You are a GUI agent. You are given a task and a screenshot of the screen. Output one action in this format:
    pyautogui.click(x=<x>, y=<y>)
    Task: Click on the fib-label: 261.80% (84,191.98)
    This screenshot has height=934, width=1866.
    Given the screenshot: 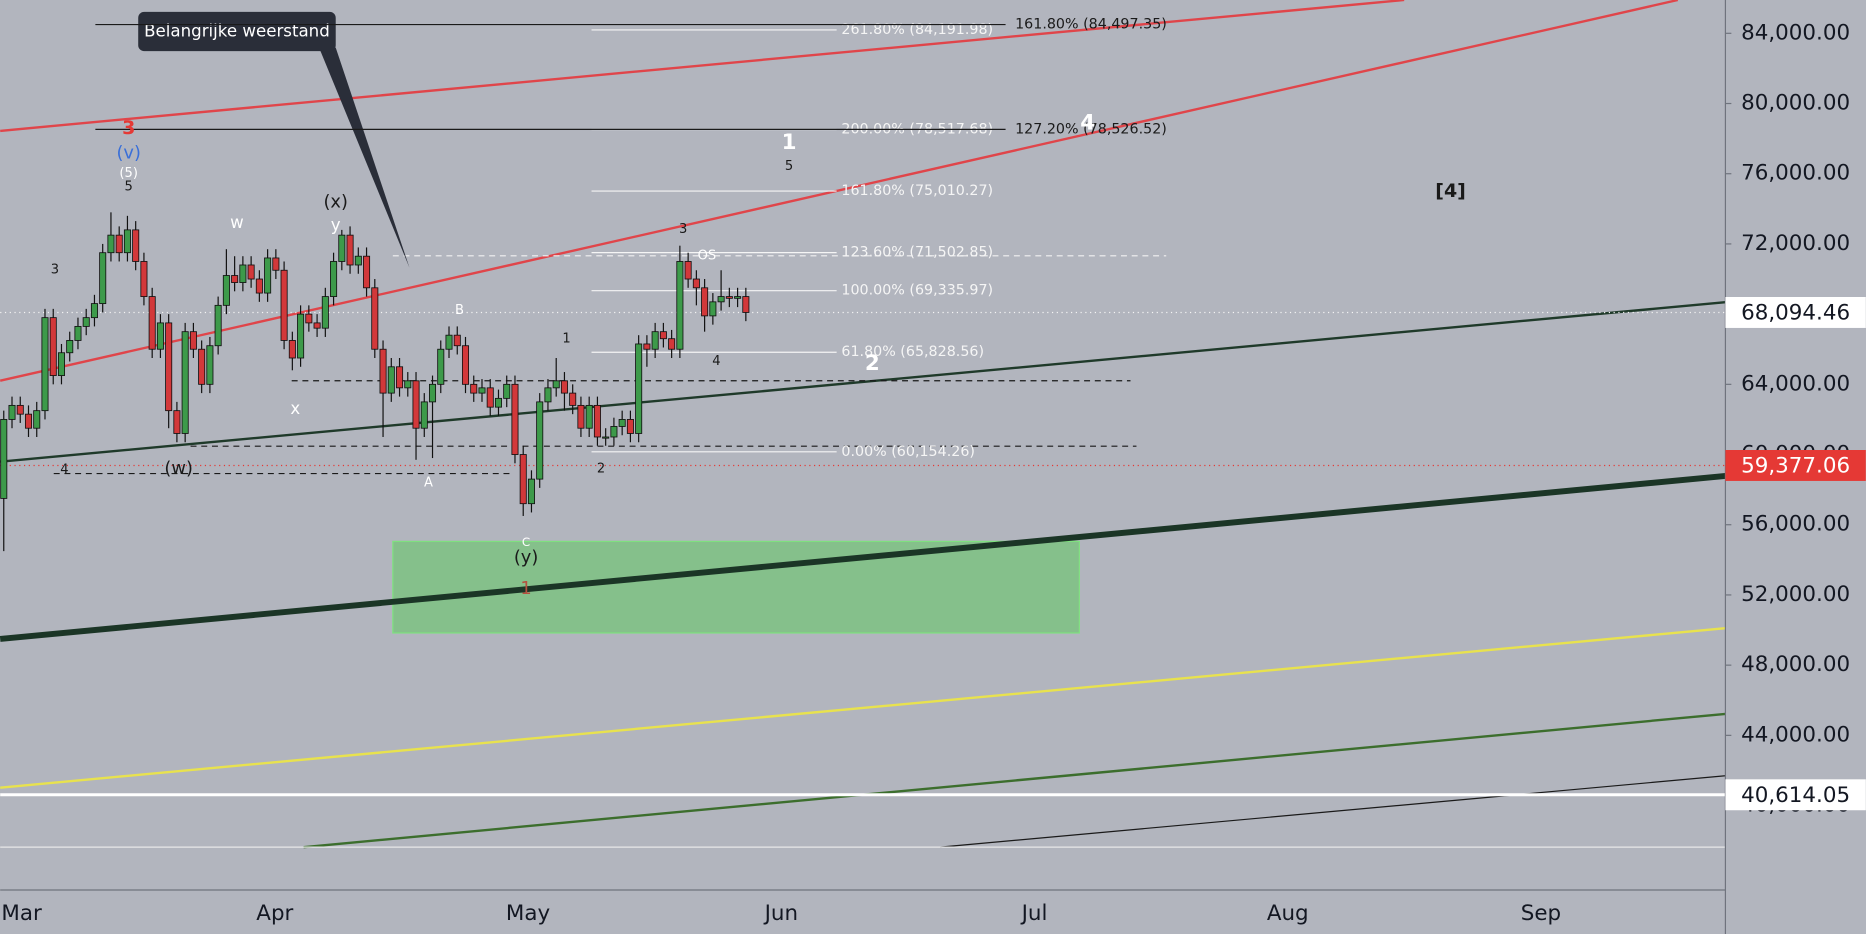 What is the action you would take?
    pyautogui.click(x=917, y=30)
    